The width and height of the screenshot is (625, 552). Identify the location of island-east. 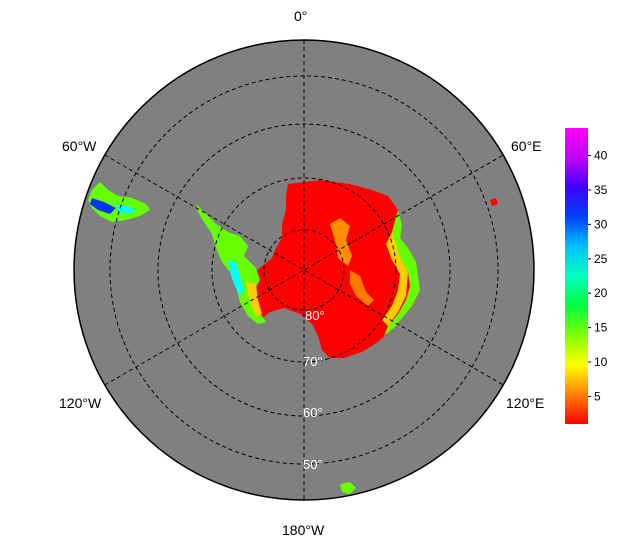
(494, 202).